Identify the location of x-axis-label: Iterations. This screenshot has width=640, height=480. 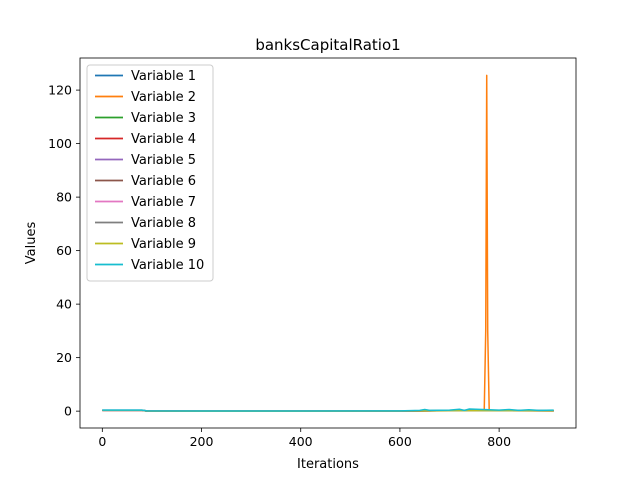
(328, 464).